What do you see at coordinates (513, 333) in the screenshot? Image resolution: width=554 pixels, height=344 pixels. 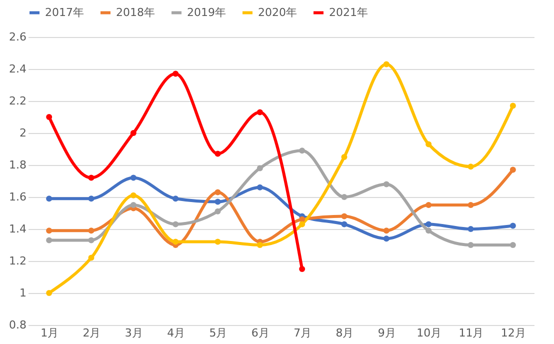 I see `x-tick-label: 12月` at bounding box center [513, 333].